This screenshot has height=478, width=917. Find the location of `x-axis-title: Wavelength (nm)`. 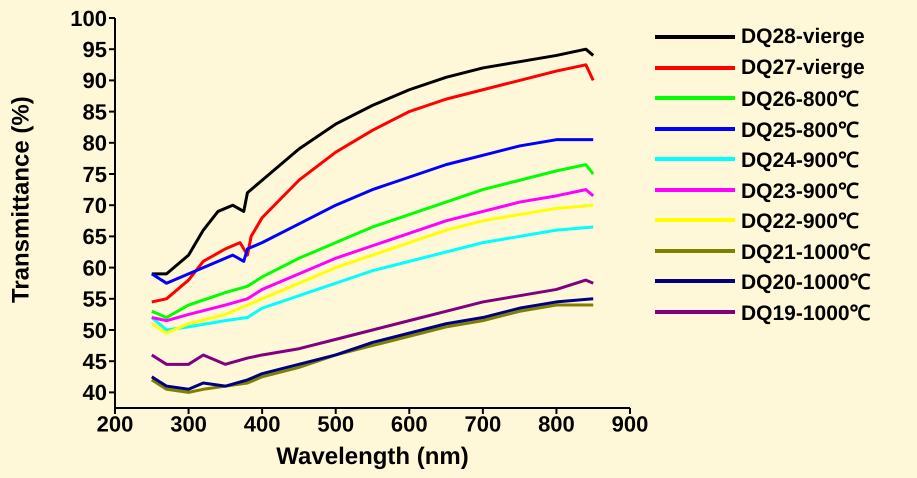

x-axis-title: Wavelength (nm) is located at coordinates (372, 456).